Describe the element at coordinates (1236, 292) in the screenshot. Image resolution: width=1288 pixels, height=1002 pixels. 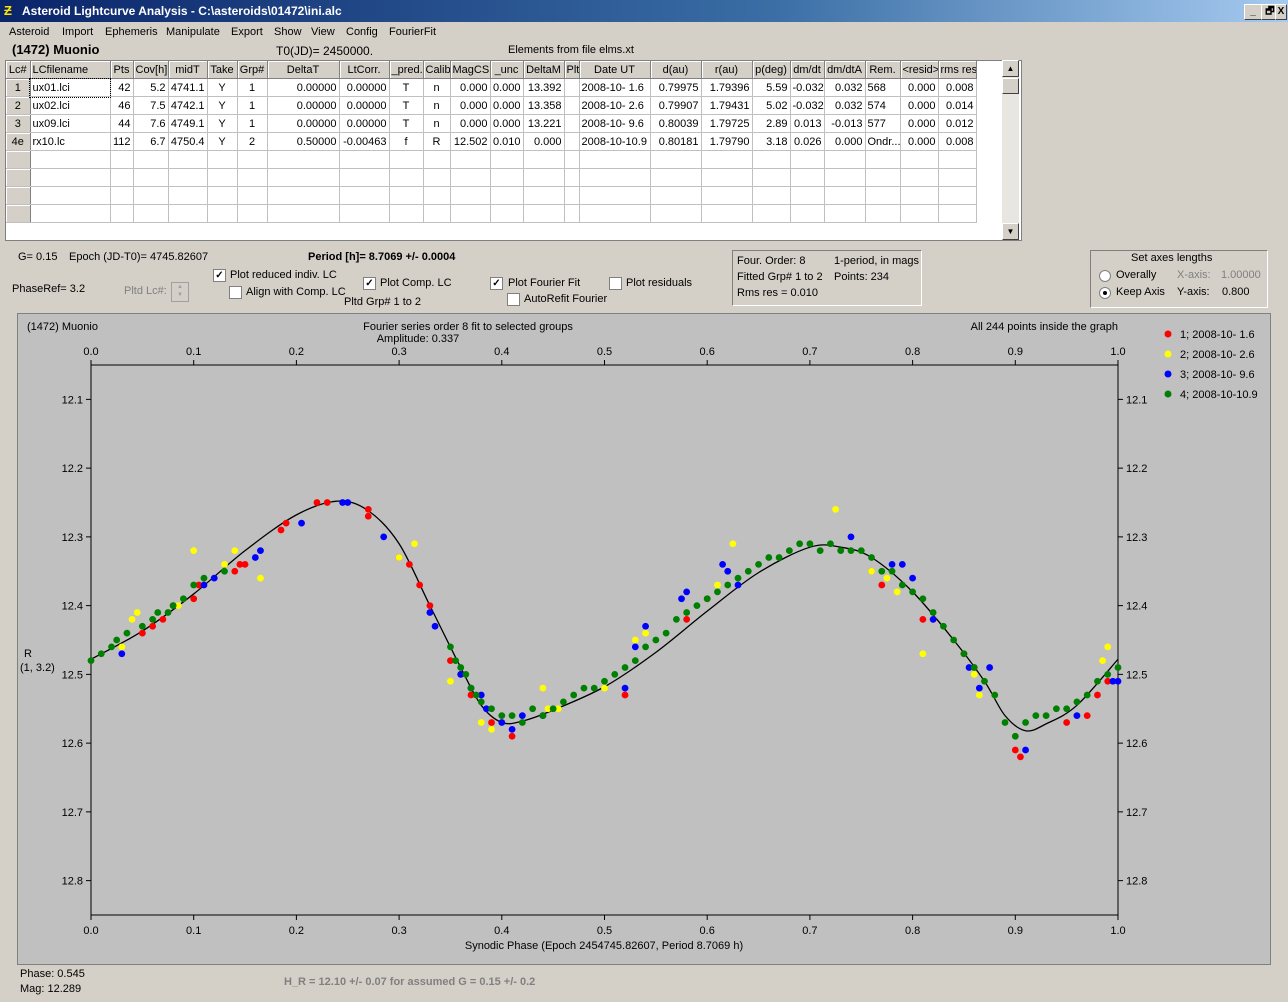
I see `y-axis-value: 0.800` at that location.